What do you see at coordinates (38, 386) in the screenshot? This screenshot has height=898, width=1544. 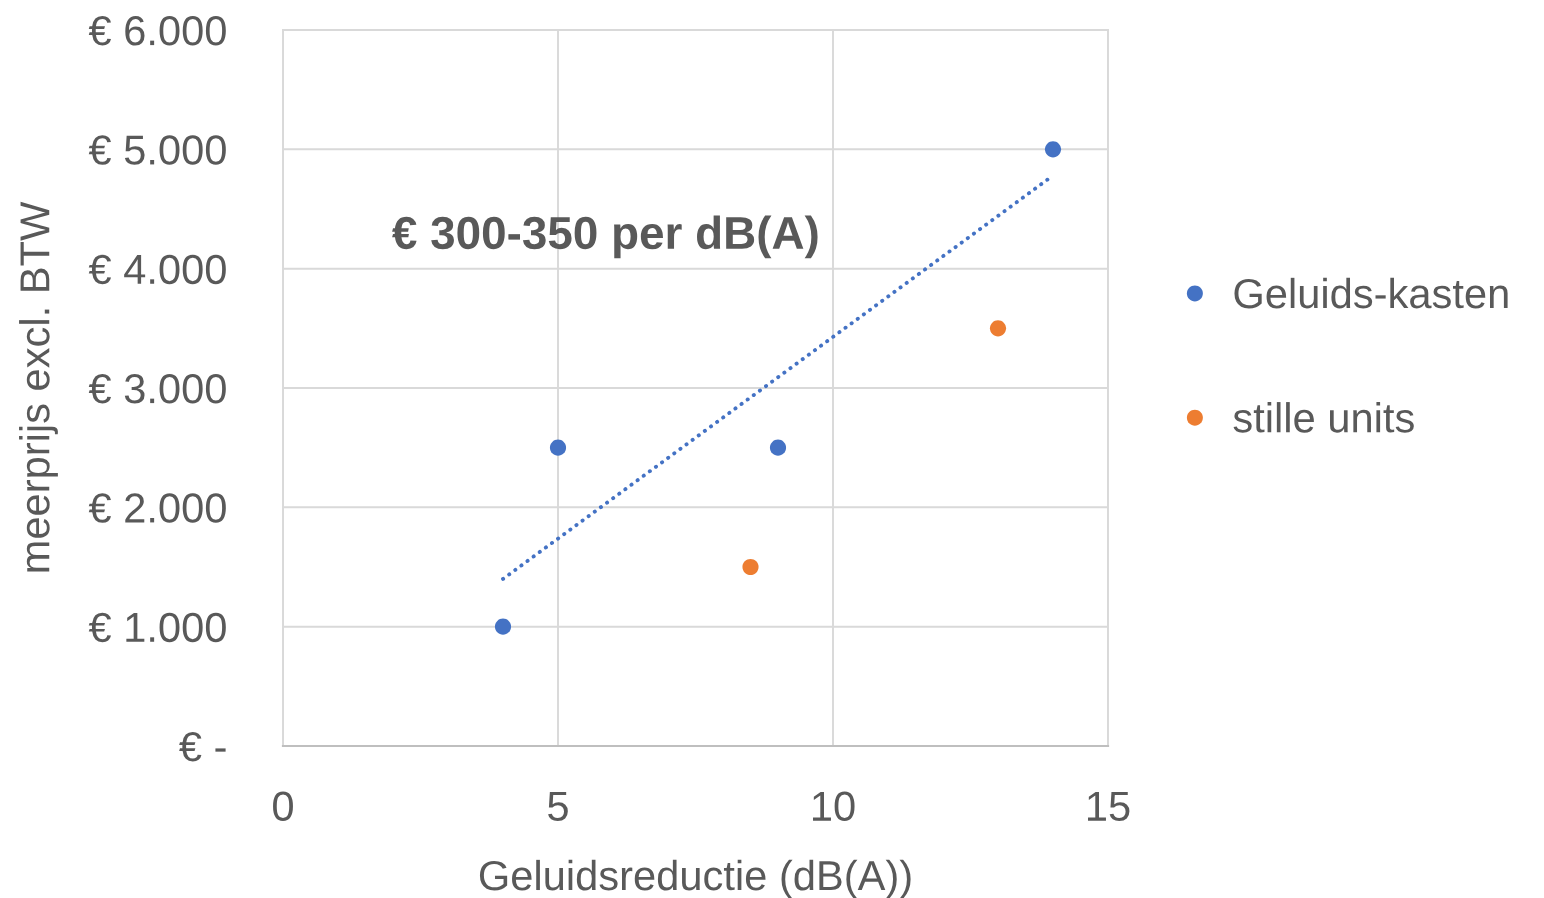 I see `y-axis-title: meerprijs excl. BTW` at bounding box center [38, 386].